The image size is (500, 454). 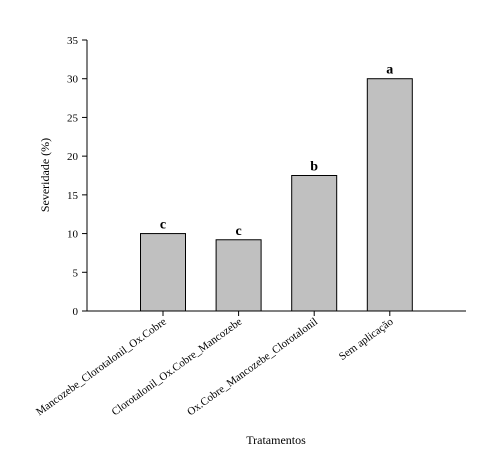 I want to click on data-label: a, so click(x=389, y=70).